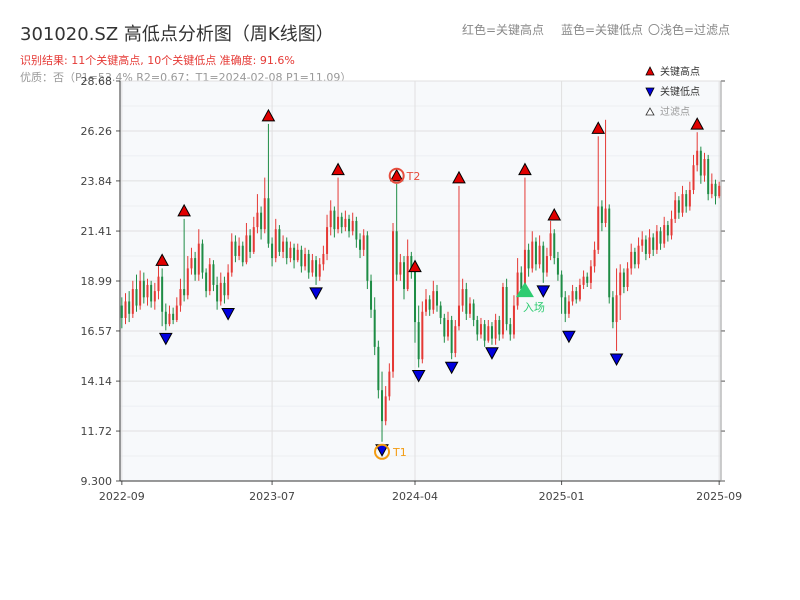 The height and width of the screenshot is (600, 800). What do you see at coordinates (602, 30) in the screenshot?
I see `legend-low-text: 蓝色=关键低点` at bounding box center [602, 30].